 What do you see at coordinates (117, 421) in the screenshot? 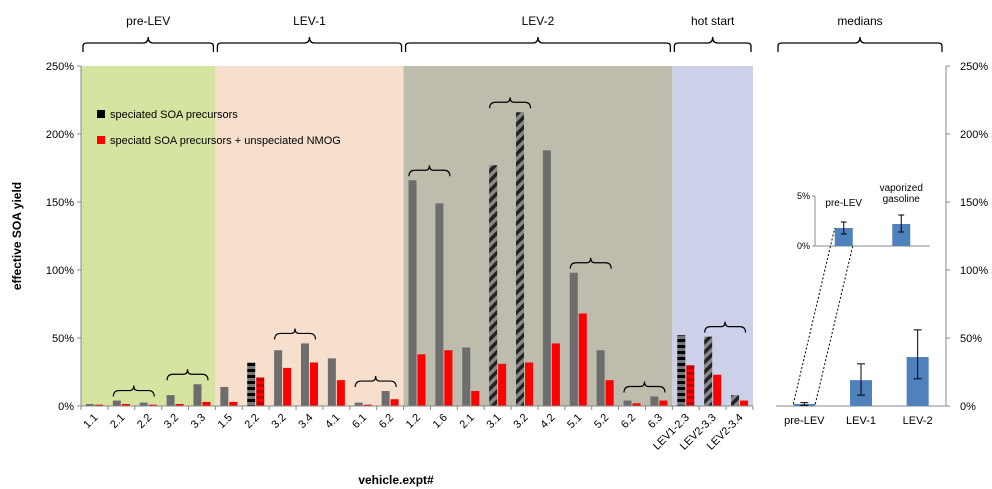
I see `x-tick-label-1: 2.1` at bounding box center [117, 421].